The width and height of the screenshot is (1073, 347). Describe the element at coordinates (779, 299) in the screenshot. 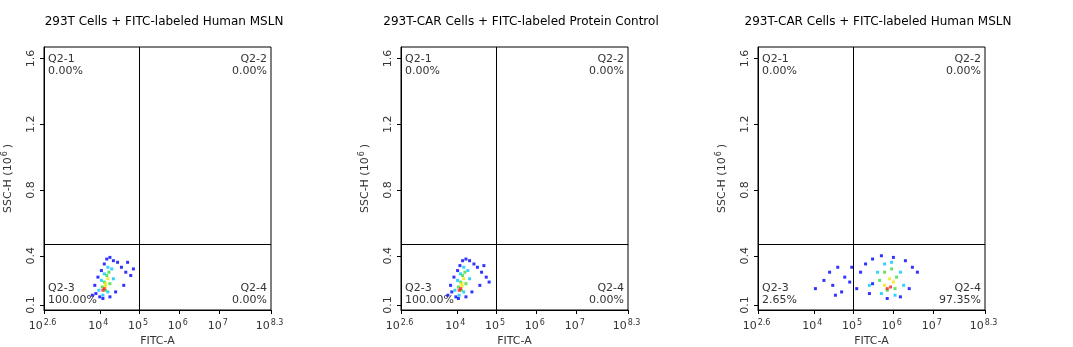

I see `annotation: 2.65%` at that location.